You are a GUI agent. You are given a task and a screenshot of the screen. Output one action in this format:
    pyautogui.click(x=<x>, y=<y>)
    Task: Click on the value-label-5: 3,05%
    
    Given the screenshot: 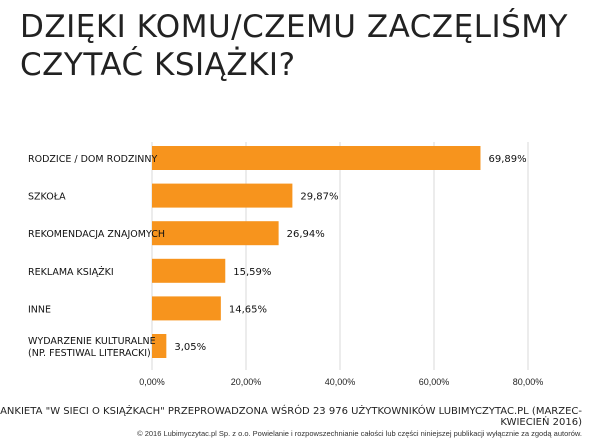 What is the action you would take?
    pyautogui.click(x=190, y=347)
    